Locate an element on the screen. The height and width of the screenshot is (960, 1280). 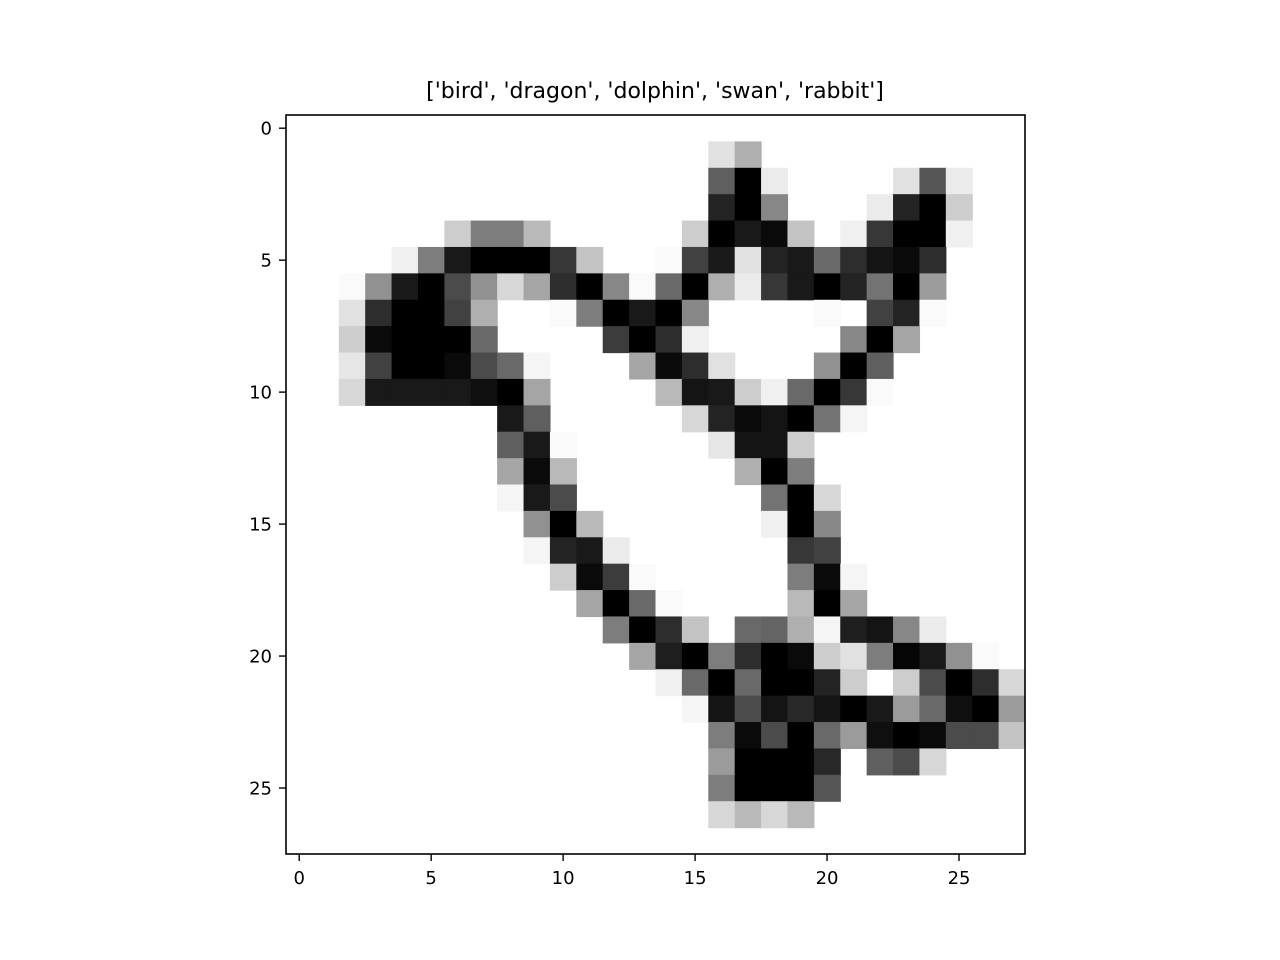
y-axis: 0 5 10 15 20 25 is located at coordinates (267, 459).